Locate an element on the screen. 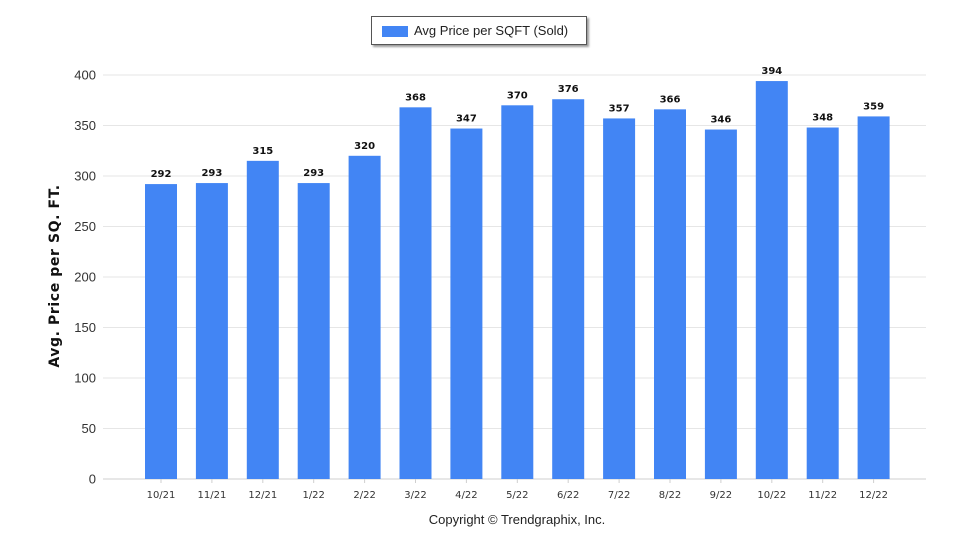 This screenshot has width=960, height=550. chart-legend: Avg Price per SQFT (Sold) is located at coordinates (479, 30).